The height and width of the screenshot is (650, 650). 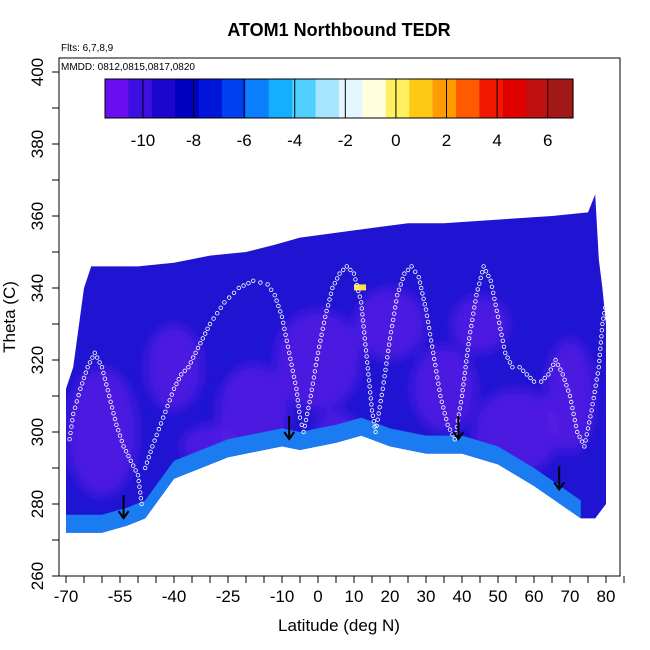 I want to click on colorbar-tick-label: -2, so click(x=345, y=140).